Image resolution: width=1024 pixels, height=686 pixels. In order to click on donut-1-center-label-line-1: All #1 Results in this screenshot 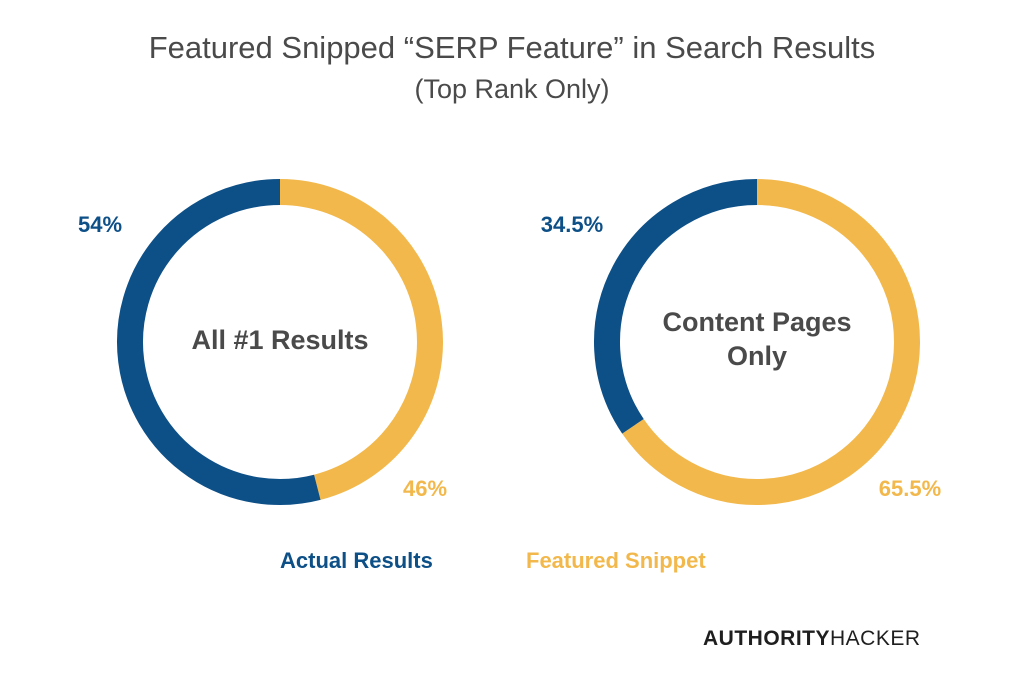, I will do `click(279, 340)`.